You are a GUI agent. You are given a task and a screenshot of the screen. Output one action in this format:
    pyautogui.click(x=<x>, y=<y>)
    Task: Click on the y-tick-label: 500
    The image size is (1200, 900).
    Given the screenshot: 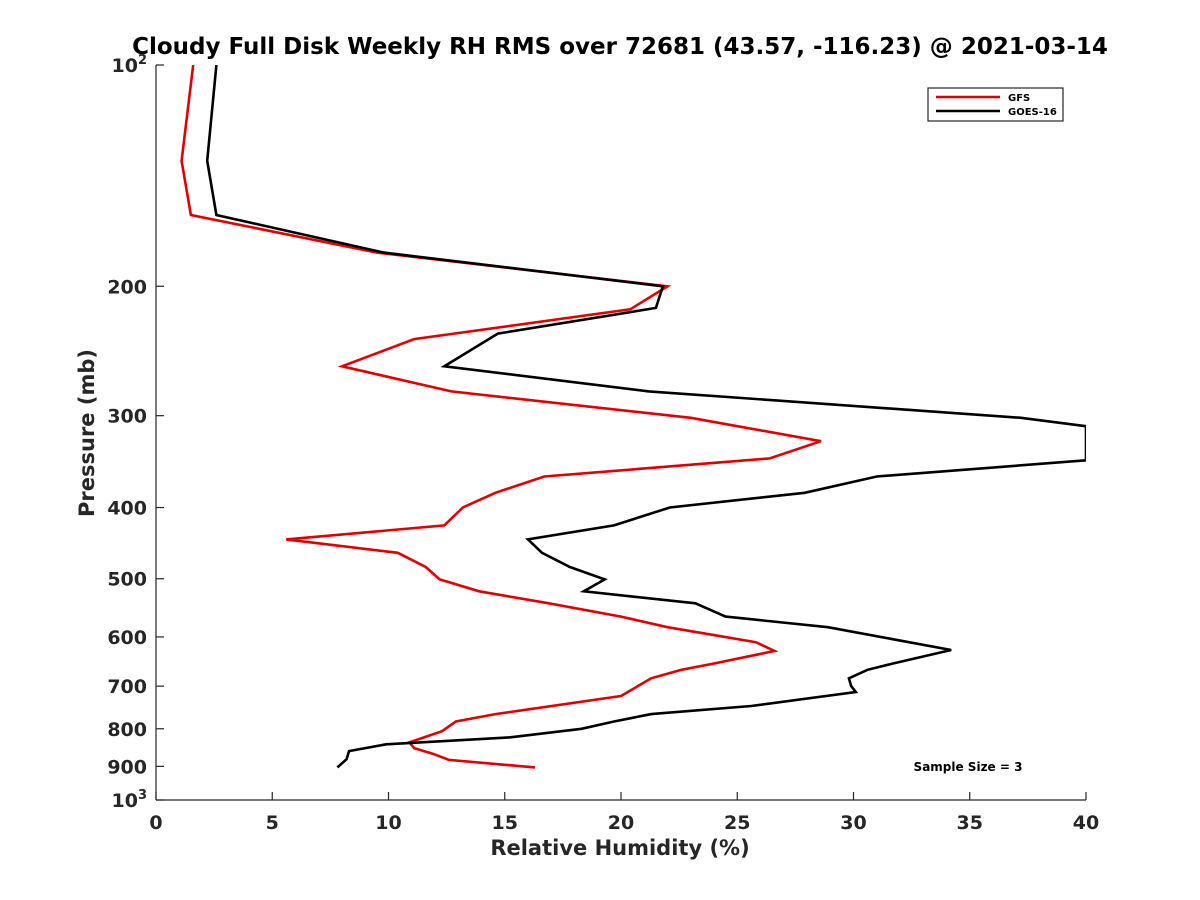 What is the action you would take?
    pyautogui.click(x=127, y=580)
    